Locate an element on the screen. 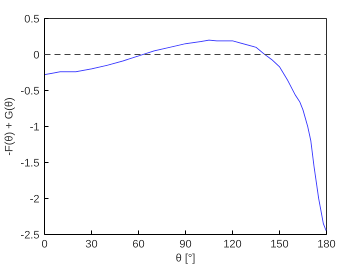  x-tick-label: 60 is located at coordinates (138, 244).